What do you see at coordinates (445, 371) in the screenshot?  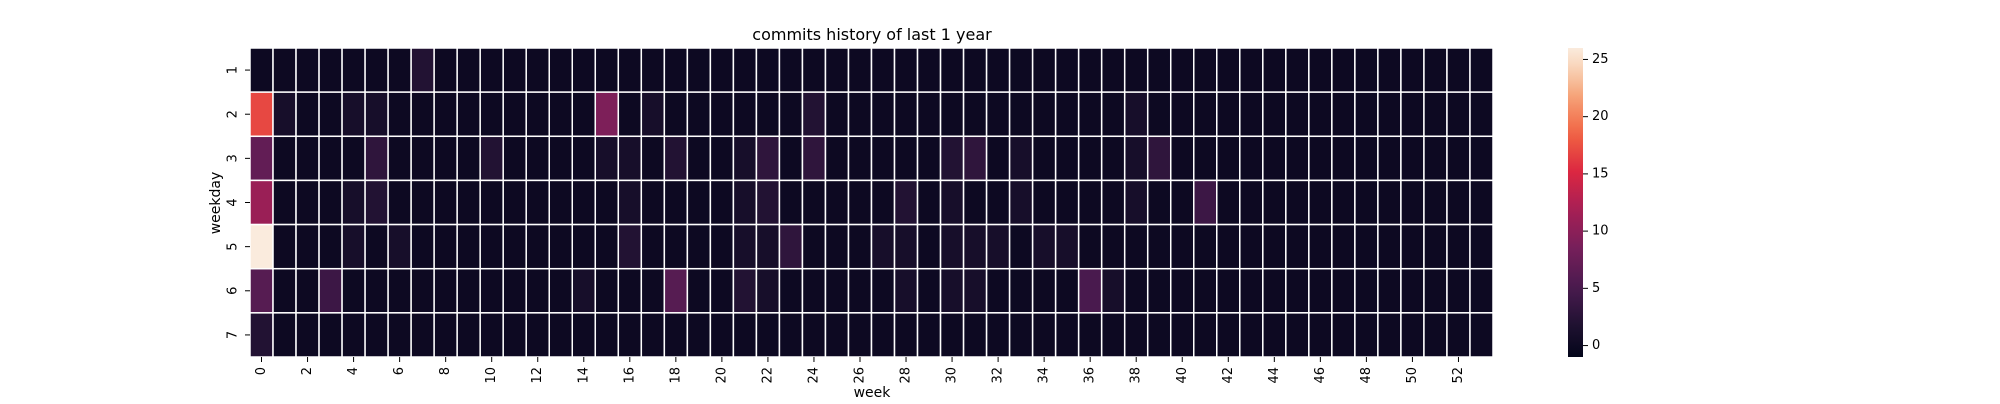 I see `x-tick-label: 8` at bounding box center [445, 371].